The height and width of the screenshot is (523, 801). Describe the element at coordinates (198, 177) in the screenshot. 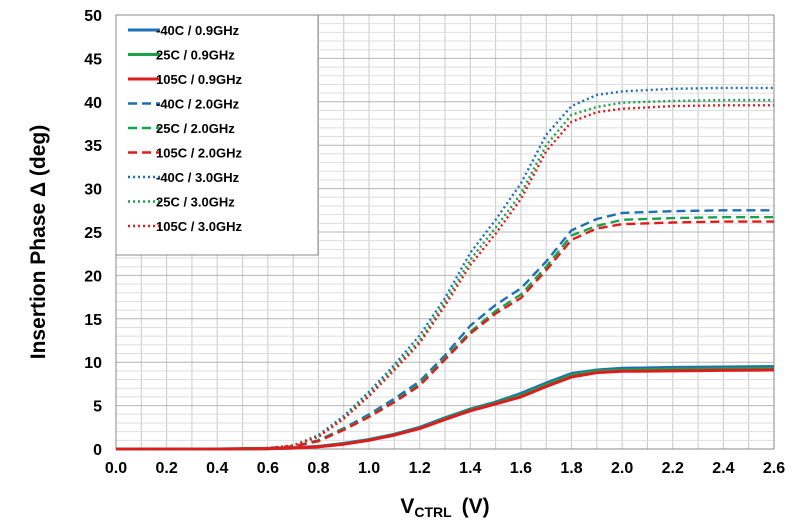

I see `legend-label: -40C / 3.0GHz` at that location.